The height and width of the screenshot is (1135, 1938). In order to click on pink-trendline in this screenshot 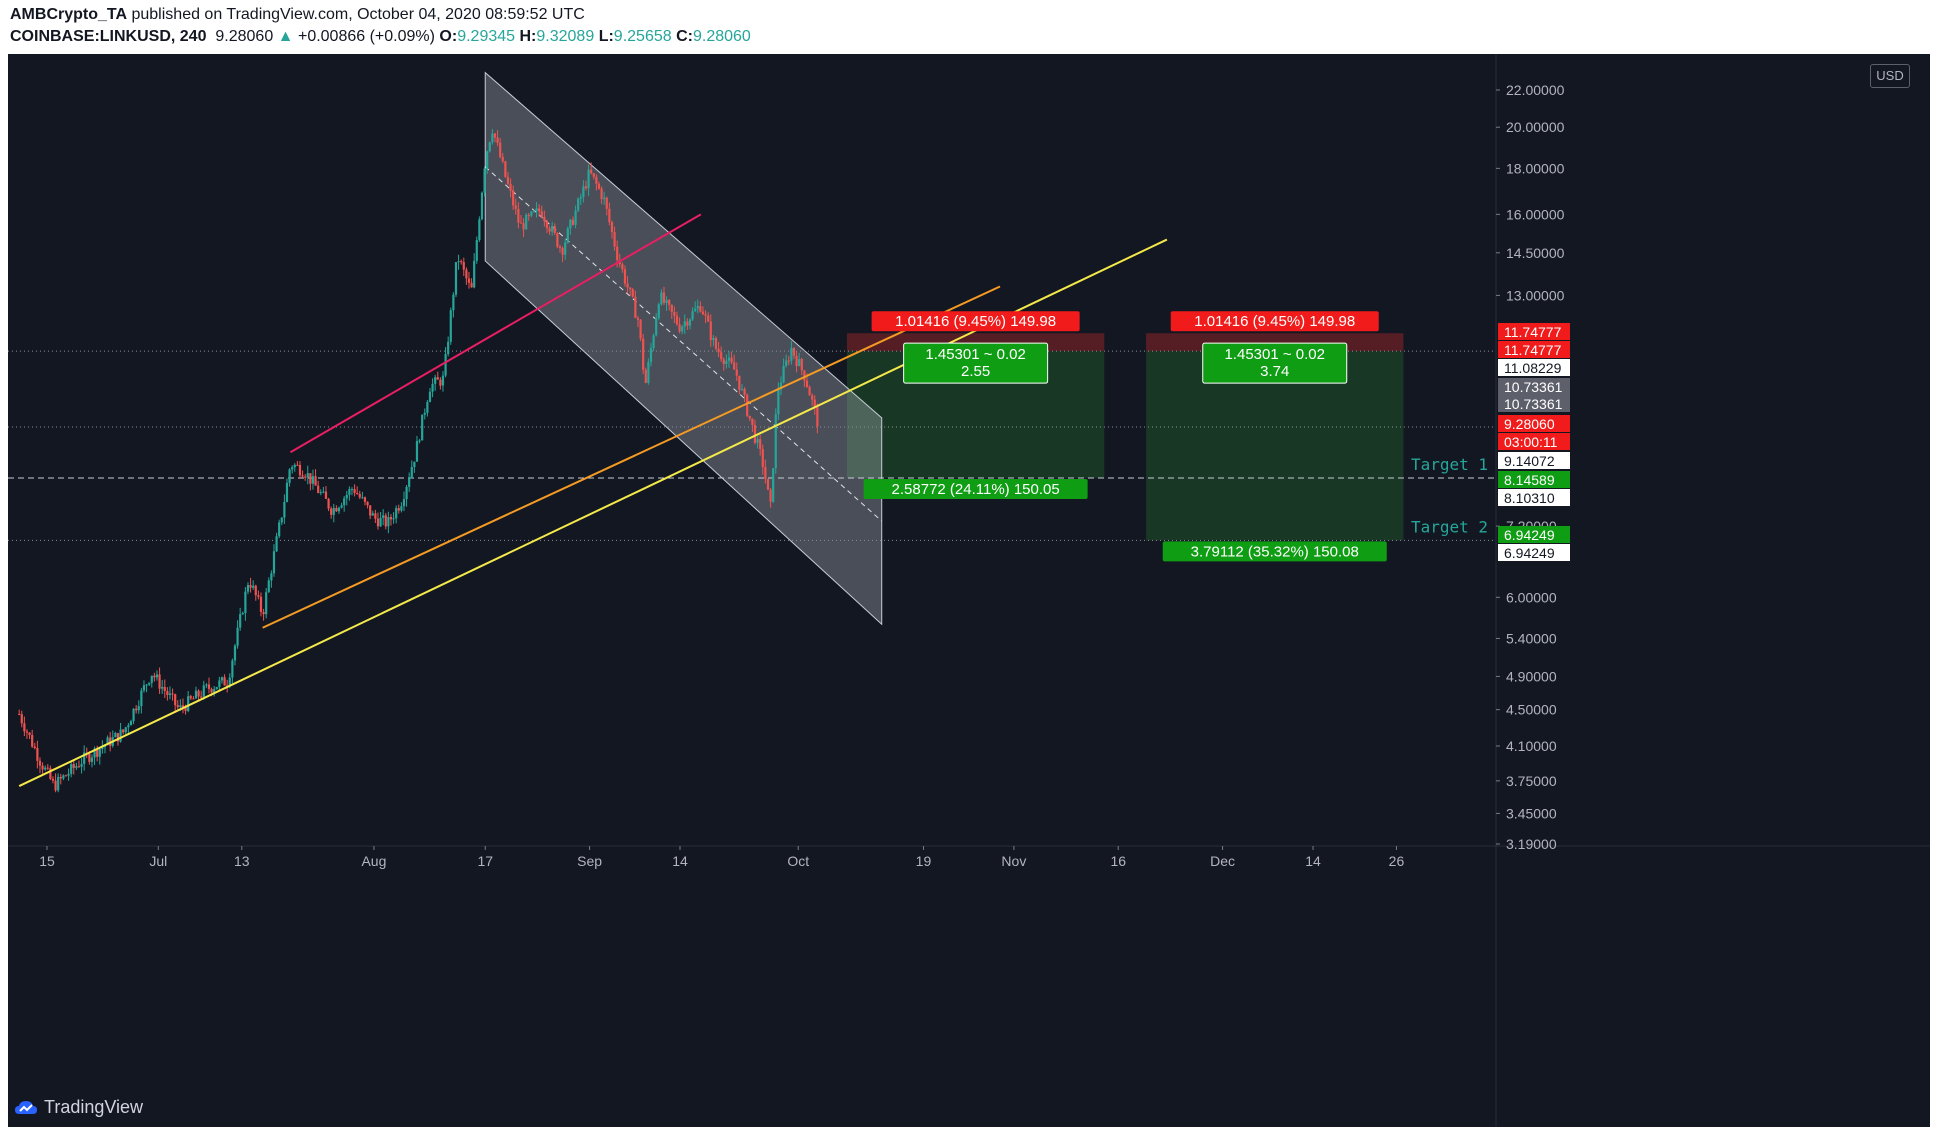, I will do `click(495, 333)`.